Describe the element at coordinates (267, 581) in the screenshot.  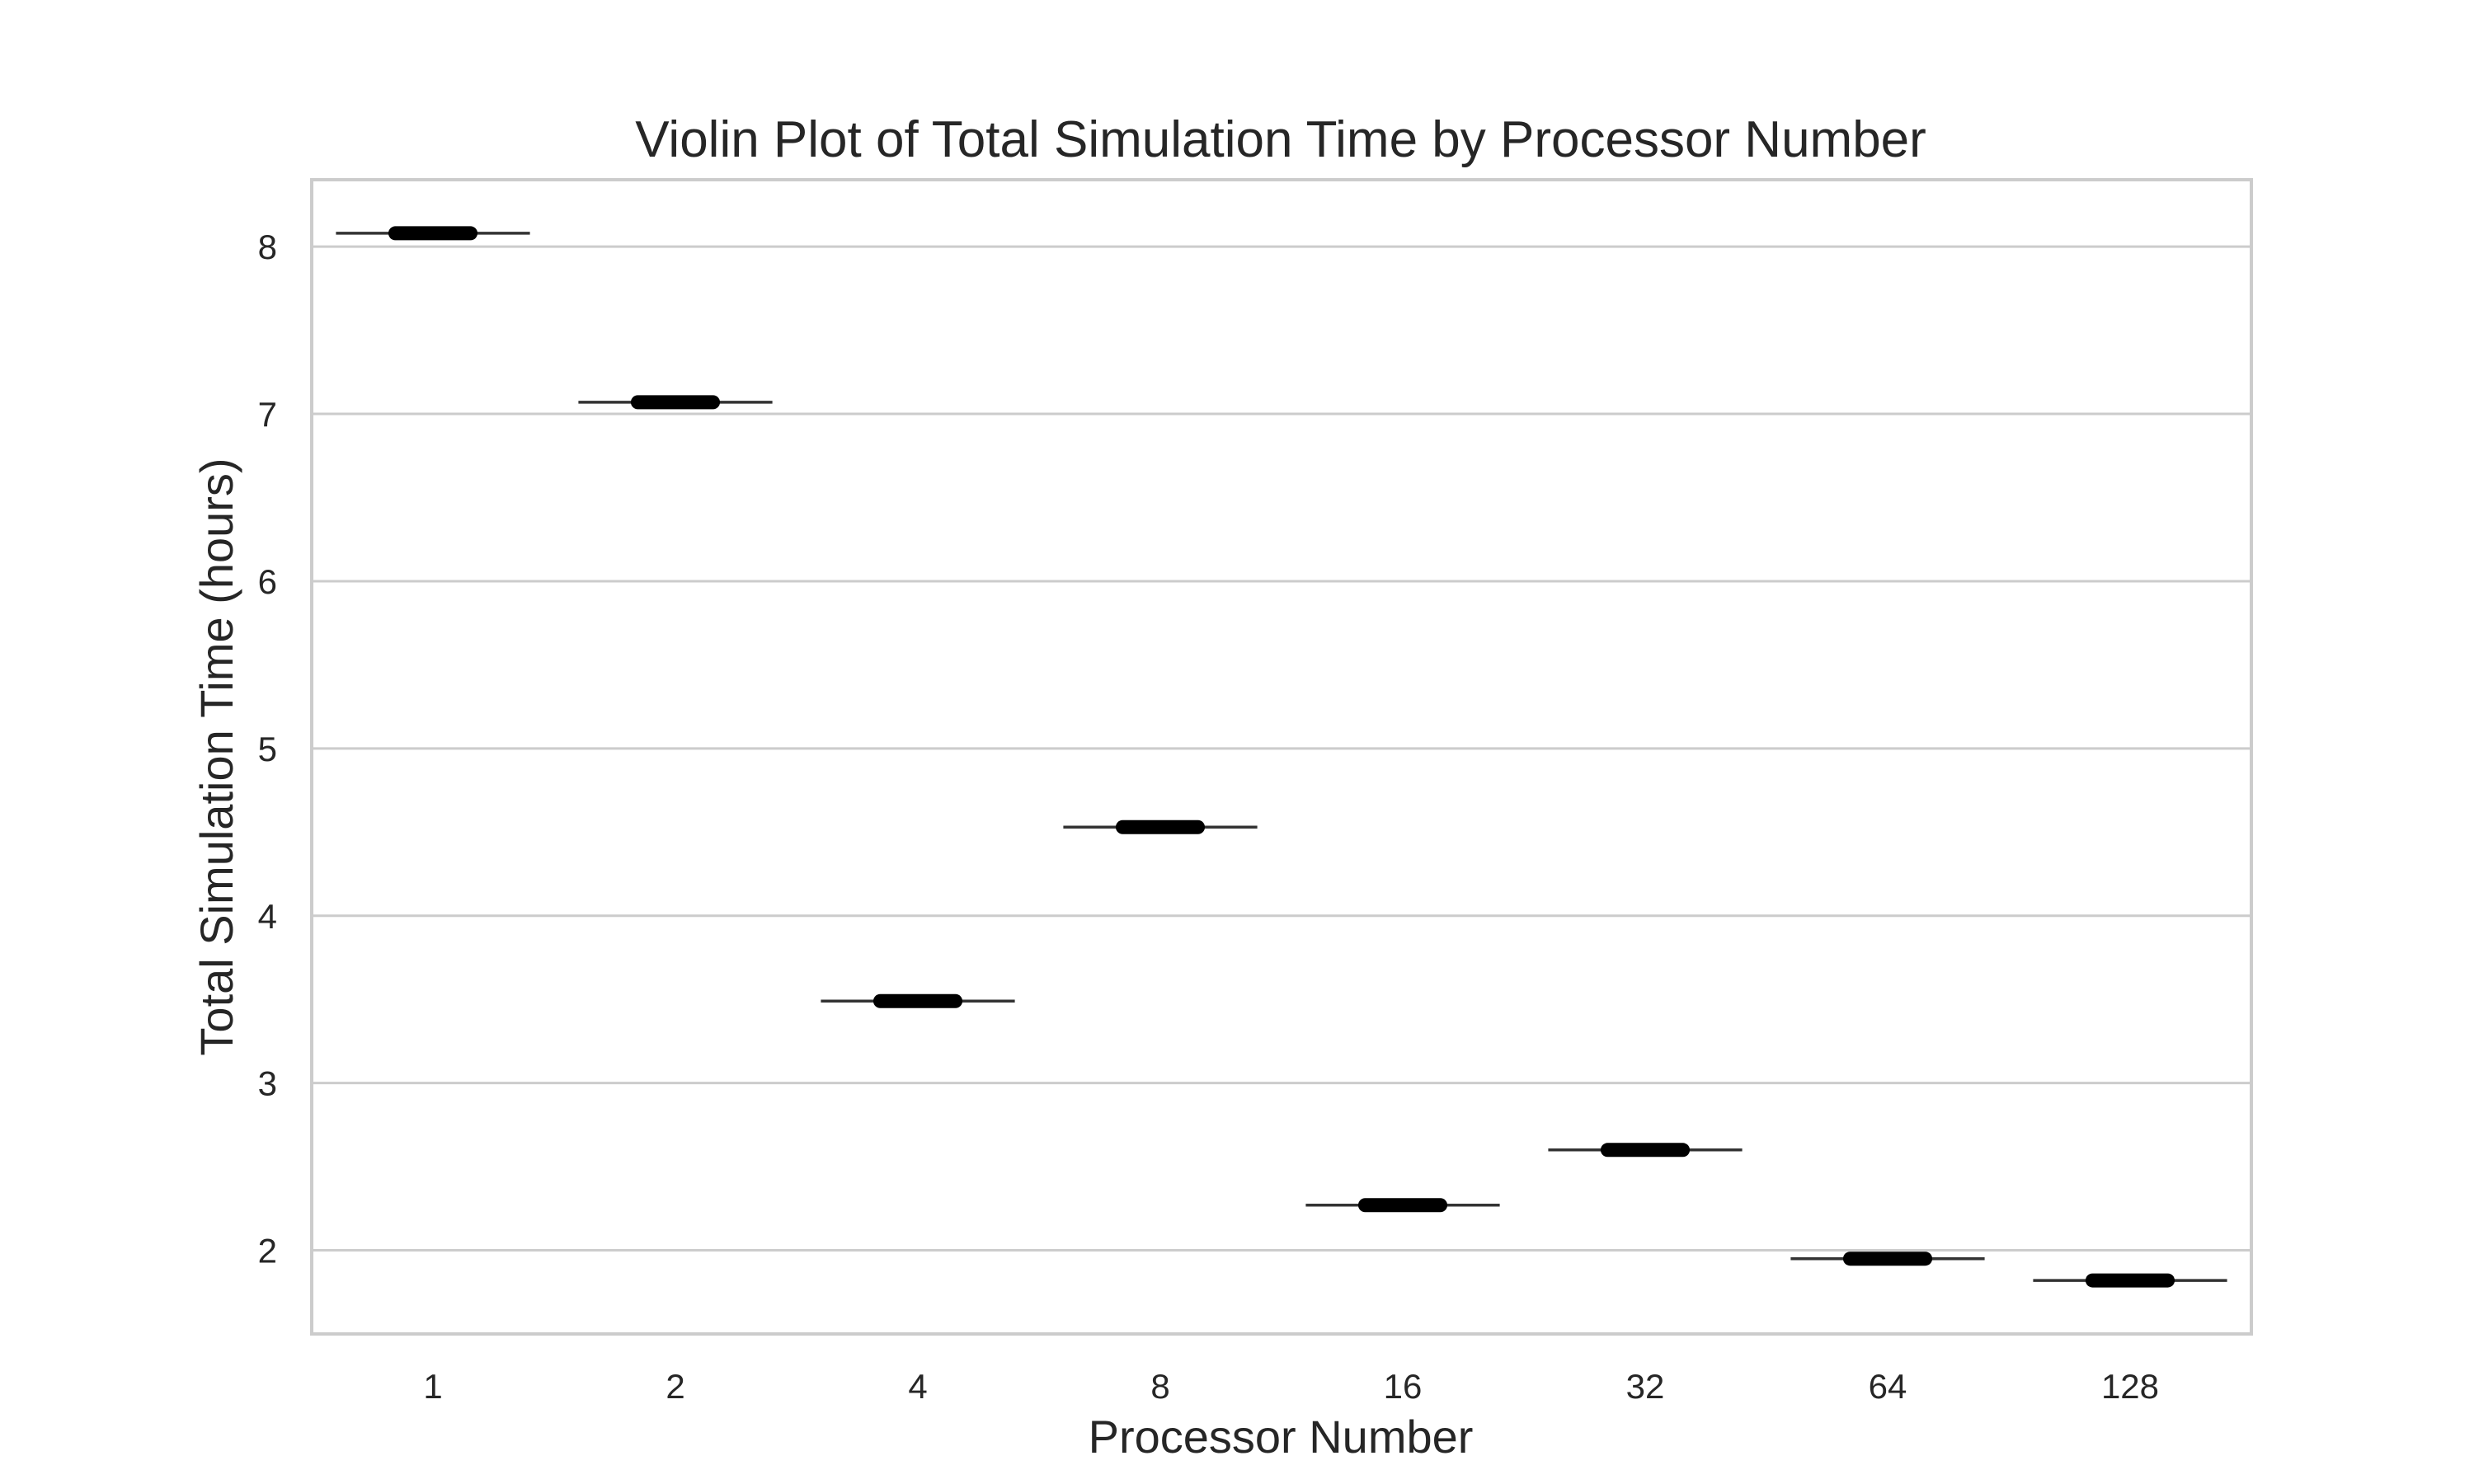
I see `y-tick-label: 6` at that location.